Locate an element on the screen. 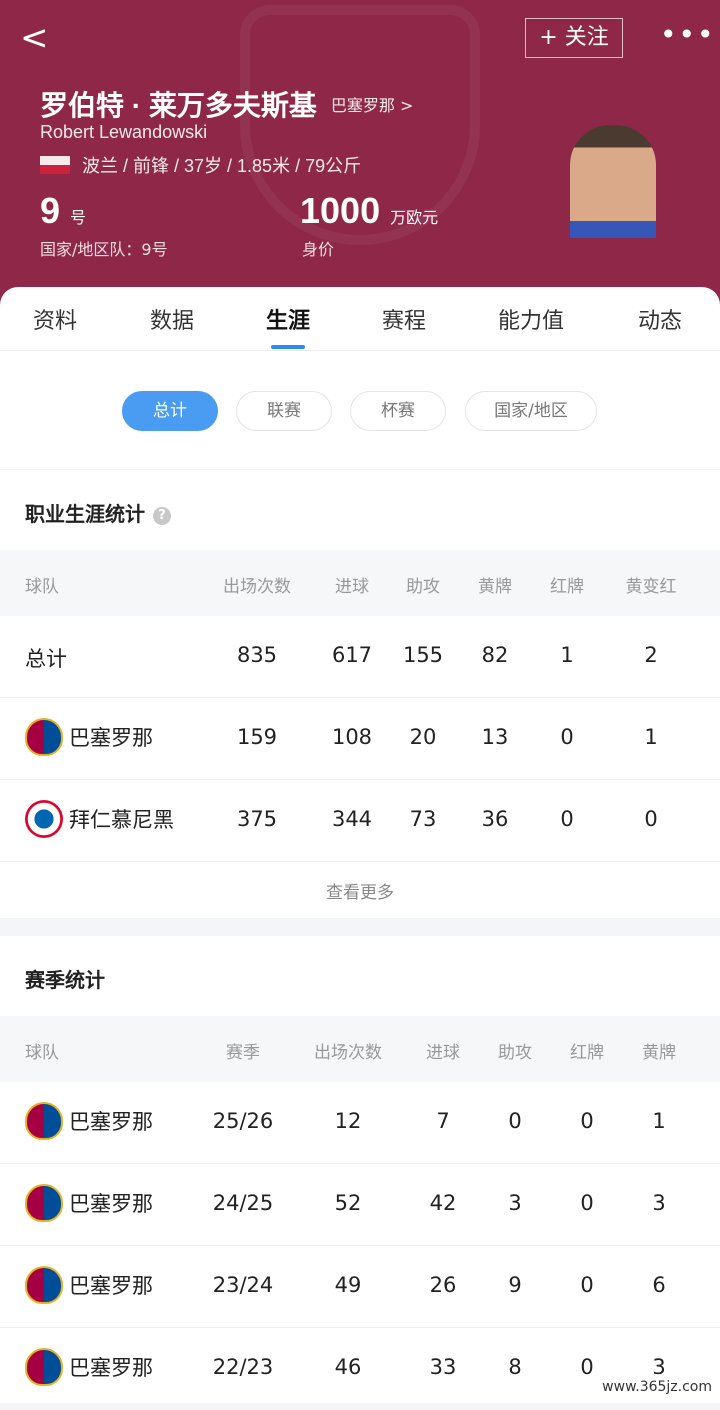 This screenshot has height=1410, width=720. stat-cell: 8 is located at coordinates (514, 1367).